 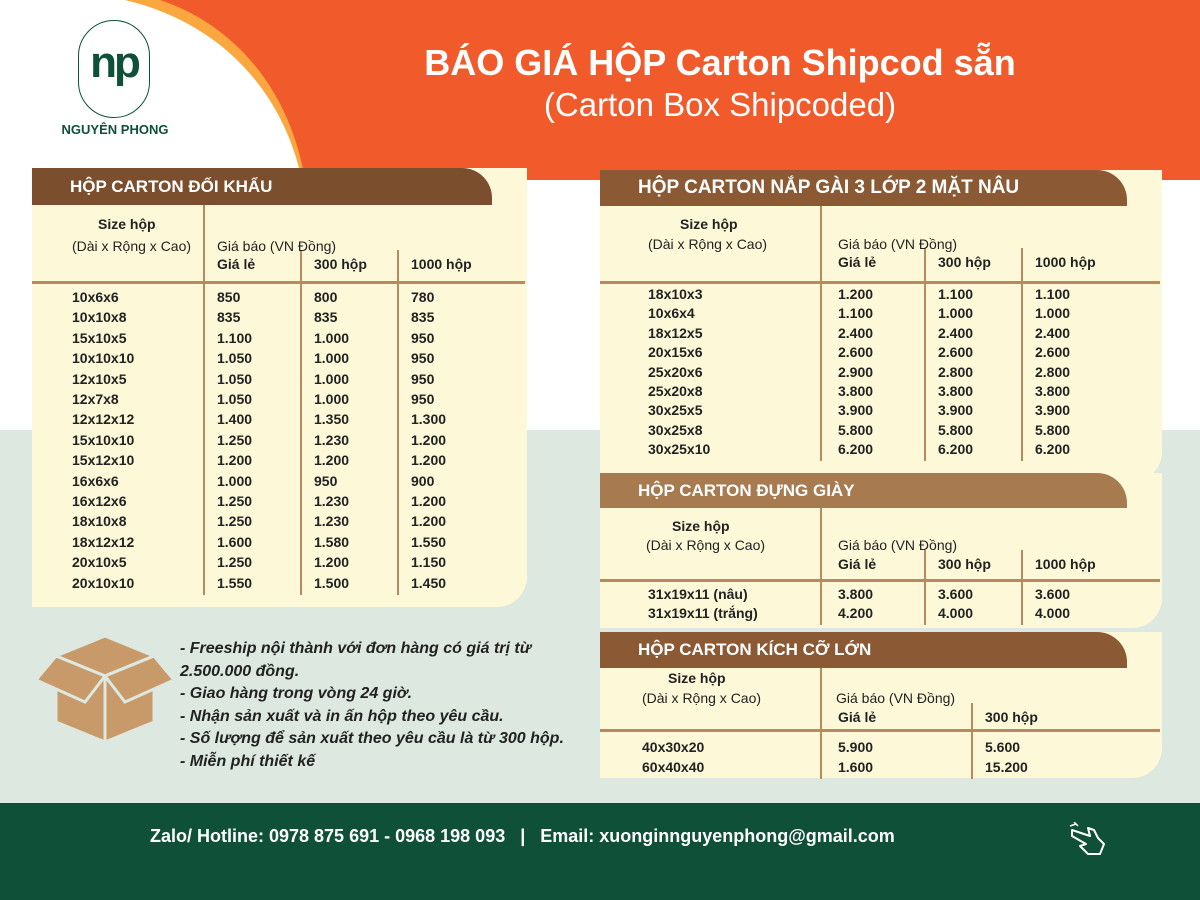 What do you see at coordinates (235, 419) in the screenshot?
I see `row-price: 1.400` at bounding box center [235, 419].